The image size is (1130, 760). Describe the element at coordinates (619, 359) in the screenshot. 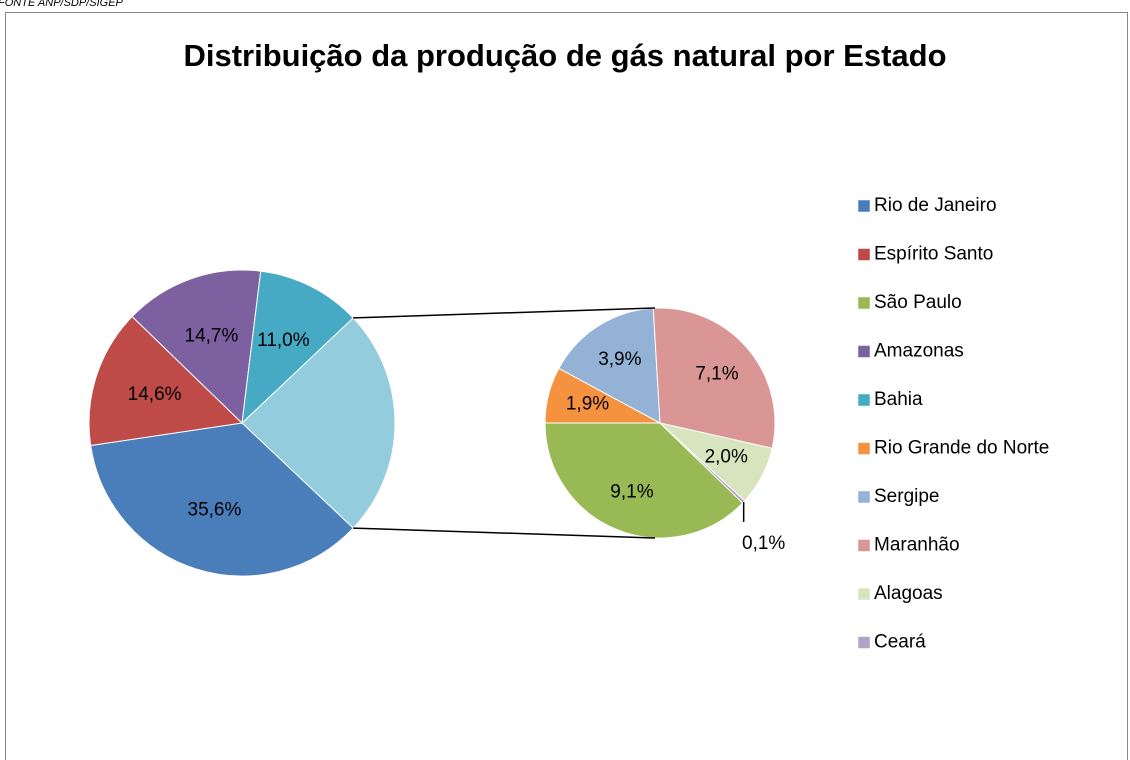

I see `data-label: 3,9%` at that location.